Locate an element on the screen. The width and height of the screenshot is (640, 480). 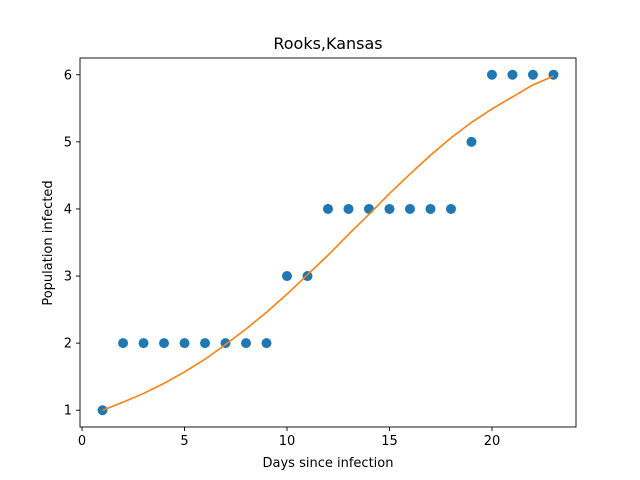
chart-title: Rooks,Kansas is located at coordinates (327, 43).